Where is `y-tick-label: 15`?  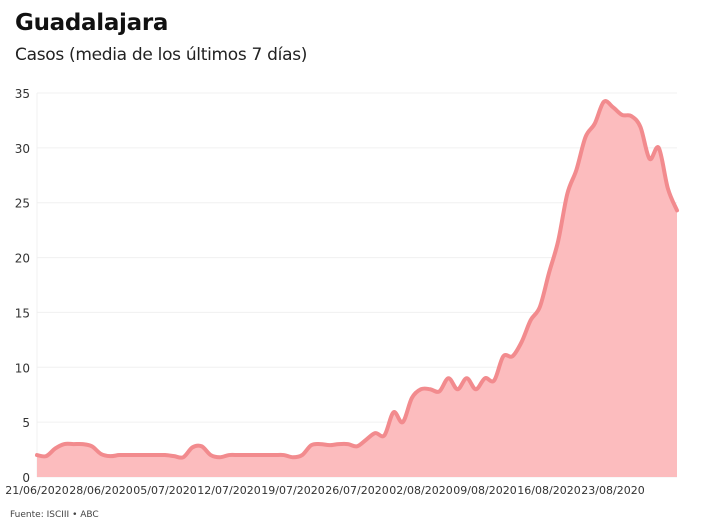
y-tick-label: 15 is located at coordinates (22, 313).